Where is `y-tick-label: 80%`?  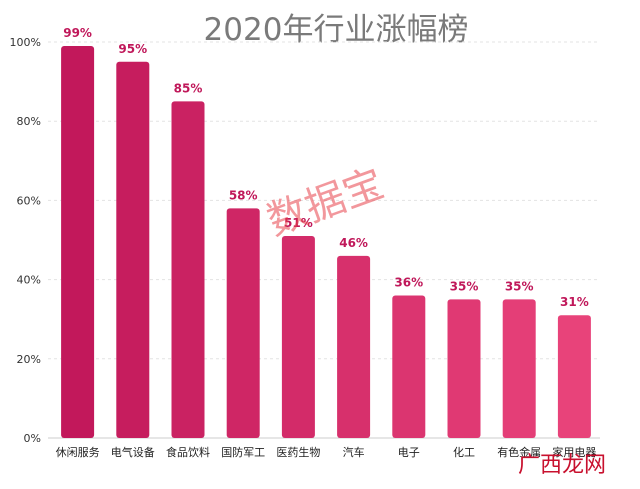
y-tick-label: 80% is located at coordinates (29, 121).